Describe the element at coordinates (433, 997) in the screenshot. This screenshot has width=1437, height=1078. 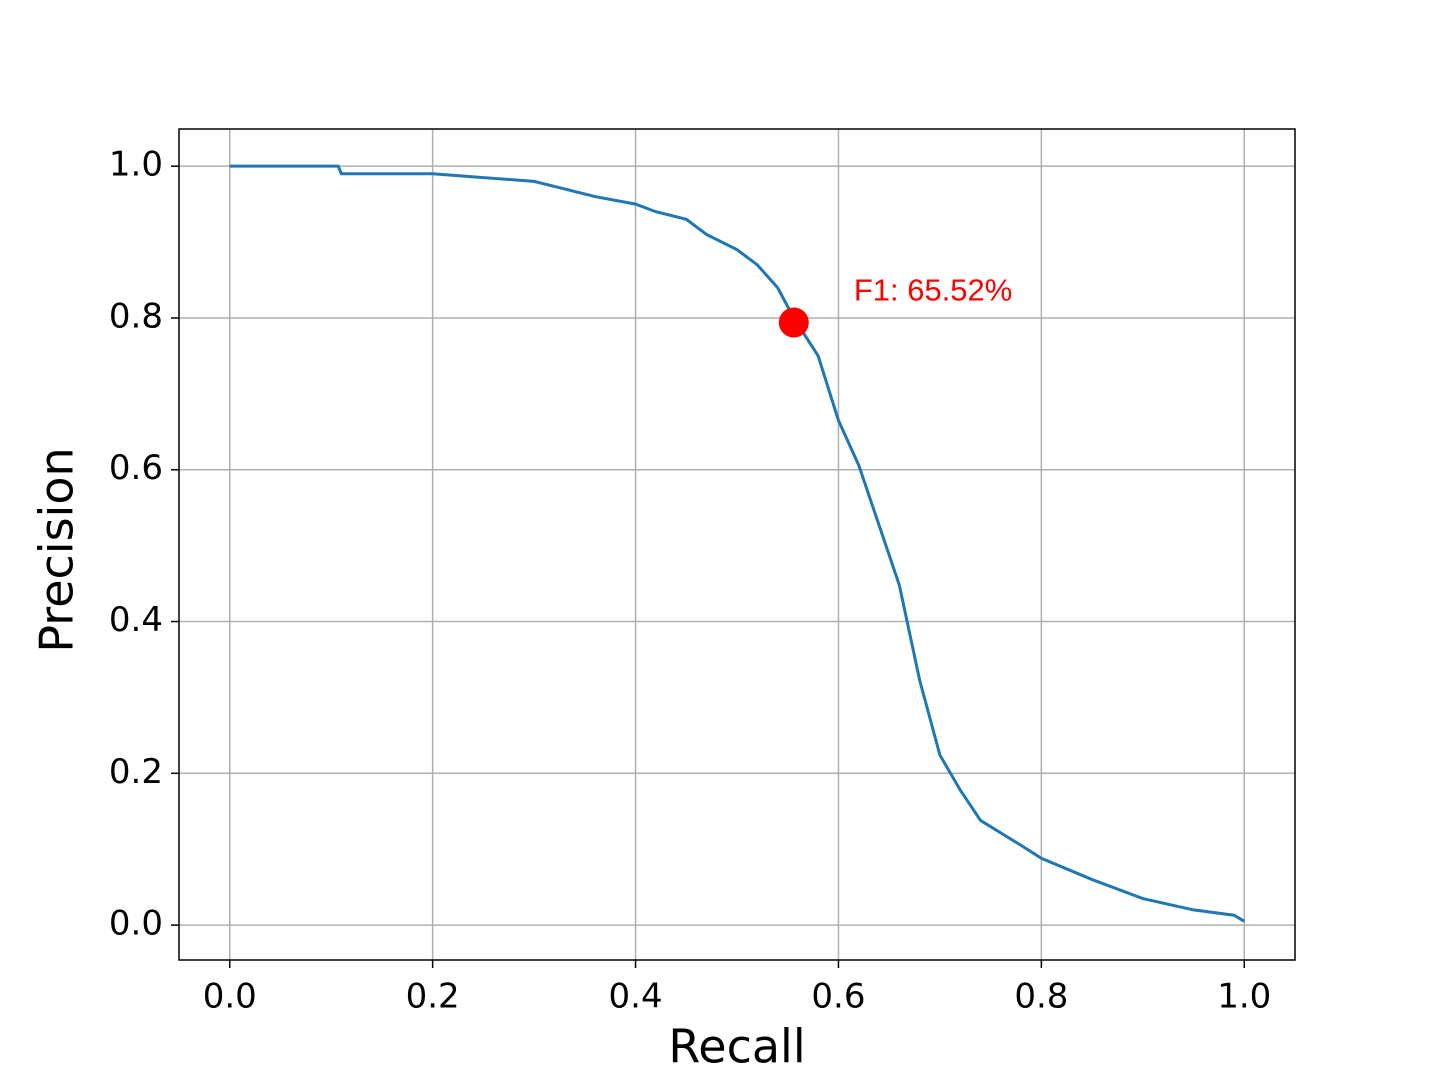
I see `x-tick-label: 0.2` at that location.